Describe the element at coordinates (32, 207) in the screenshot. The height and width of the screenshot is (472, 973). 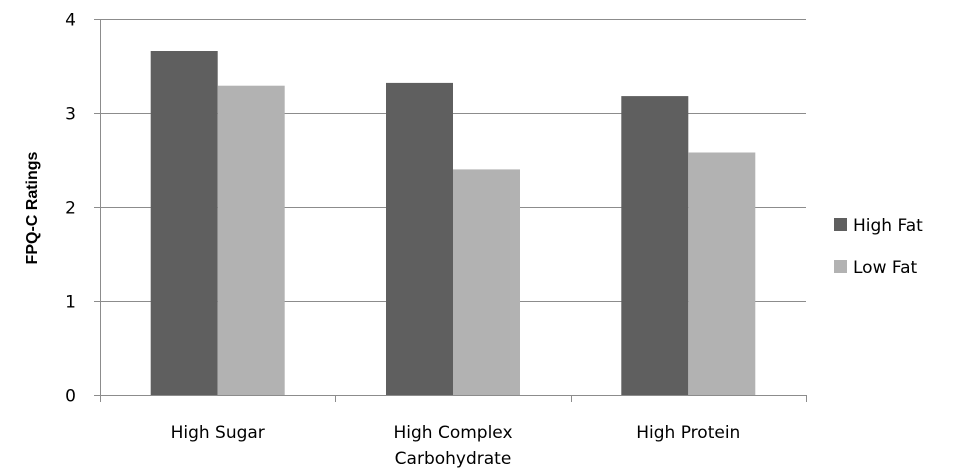
I see `y-axis-title: FPQ-C Ratings` at that location.